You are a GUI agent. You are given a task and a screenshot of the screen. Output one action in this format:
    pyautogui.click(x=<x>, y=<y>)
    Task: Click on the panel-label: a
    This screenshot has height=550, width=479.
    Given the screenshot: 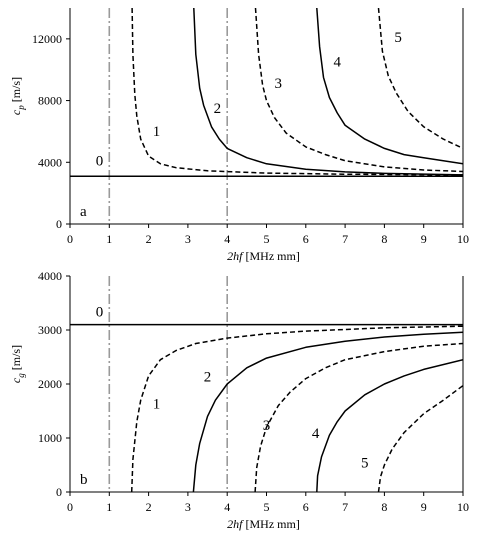 What is the action you would take?
    pyautogui.click(x=83, y=212)
    